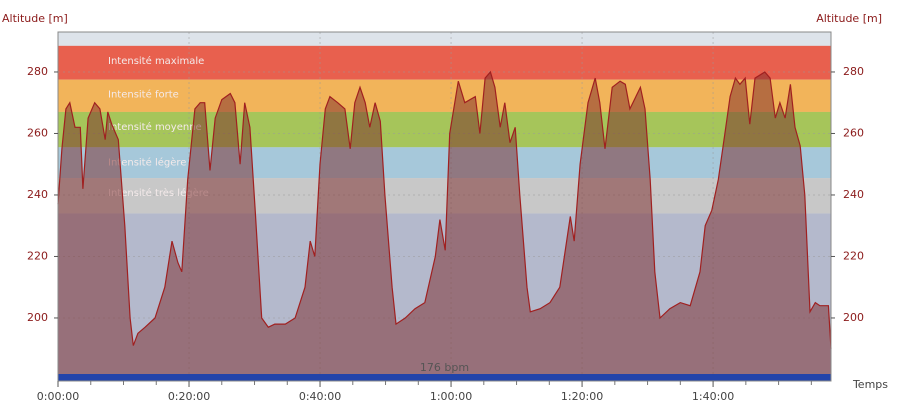 The width and height of the screenshot is (900, 413). I want to click on y-tick-label: 280, so click(37, 71).